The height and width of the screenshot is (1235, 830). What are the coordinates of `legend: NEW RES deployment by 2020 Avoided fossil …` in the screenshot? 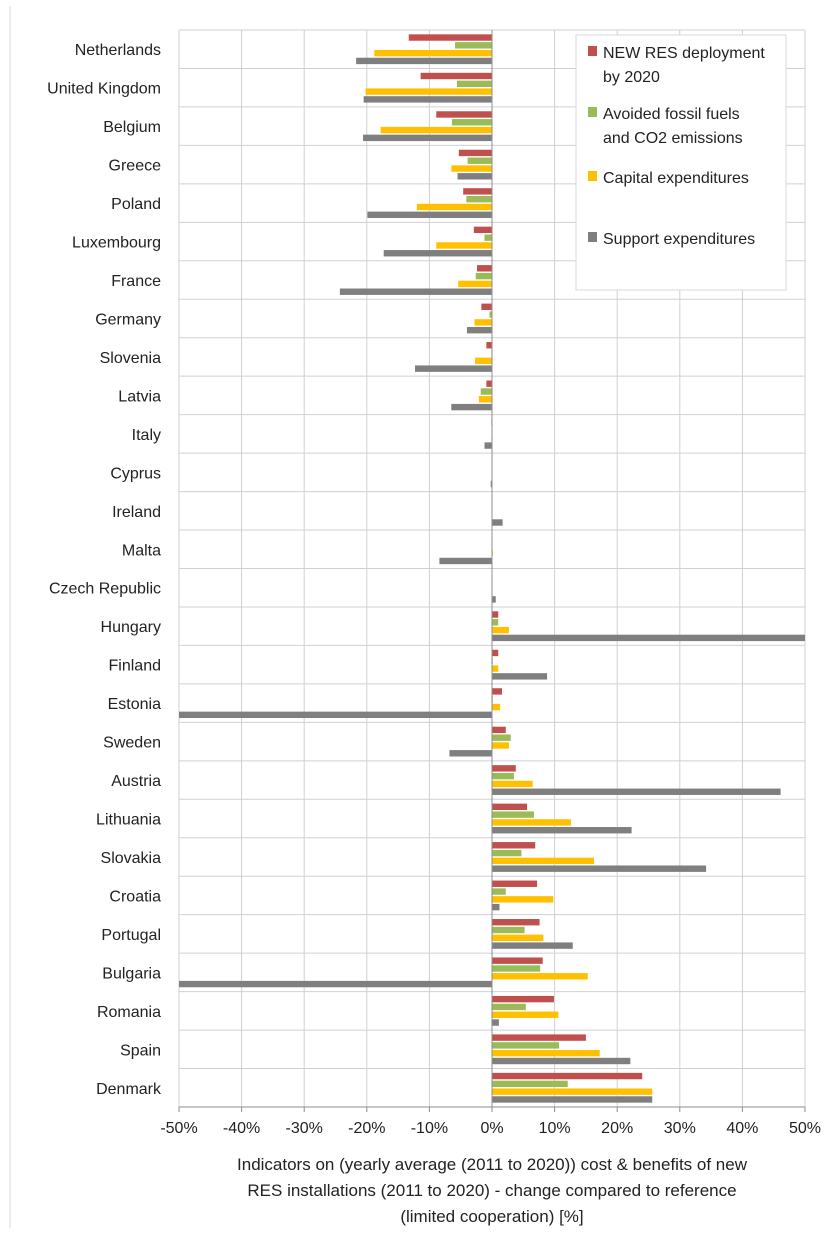 It's located at (681, 162).